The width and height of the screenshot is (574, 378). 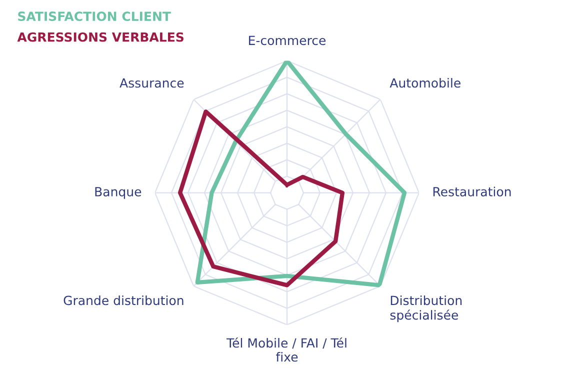 I want to click on spoke-label: Grande distribution, so click(x=124, y=300).